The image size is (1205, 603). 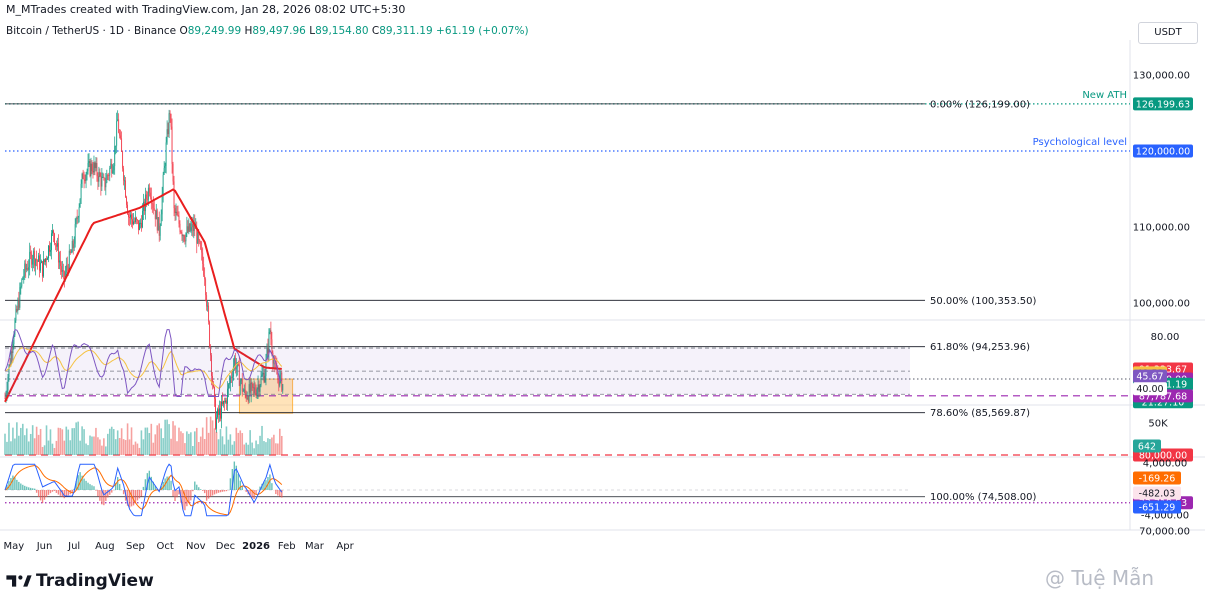 What do you see at coordinates (1163, 152) in the screenshot?
I see `price-tag-label: 120,000.00` at bounding box center [1163, 152].